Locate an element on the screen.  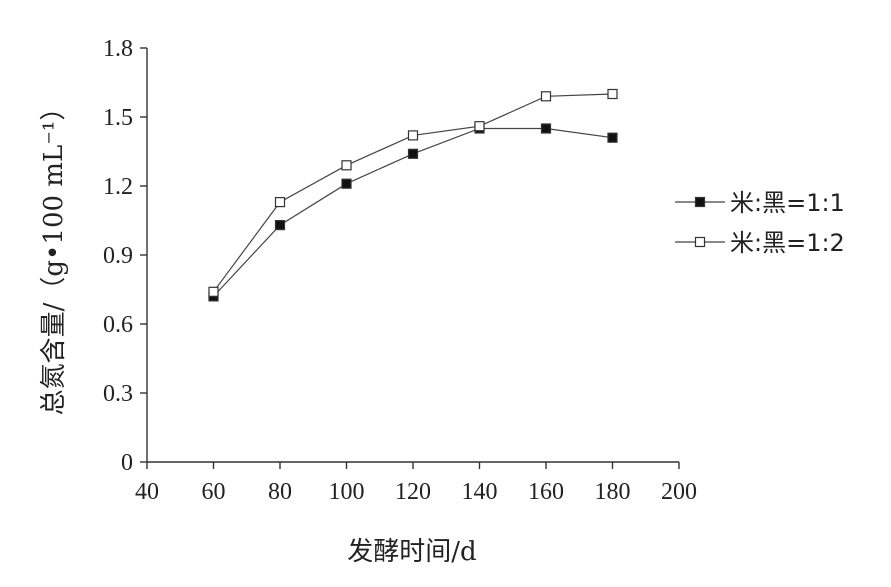
y-tick-label: 0 is located at coordinates (127, 463).